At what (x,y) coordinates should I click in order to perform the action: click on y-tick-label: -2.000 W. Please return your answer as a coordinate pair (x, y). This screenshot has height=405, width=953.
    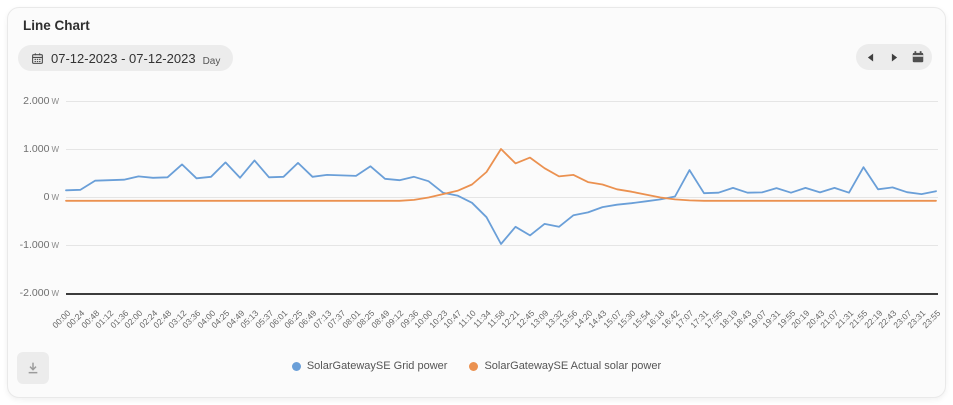
    Looking at the image, I should click on (39, 293).